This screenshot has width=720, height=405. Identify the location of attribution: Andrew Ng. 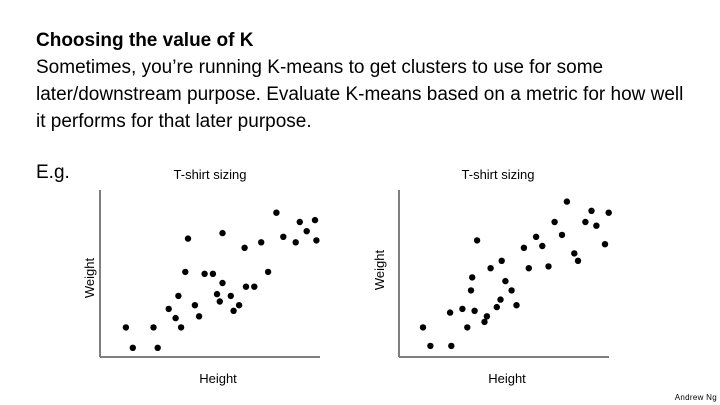
(695, 397).